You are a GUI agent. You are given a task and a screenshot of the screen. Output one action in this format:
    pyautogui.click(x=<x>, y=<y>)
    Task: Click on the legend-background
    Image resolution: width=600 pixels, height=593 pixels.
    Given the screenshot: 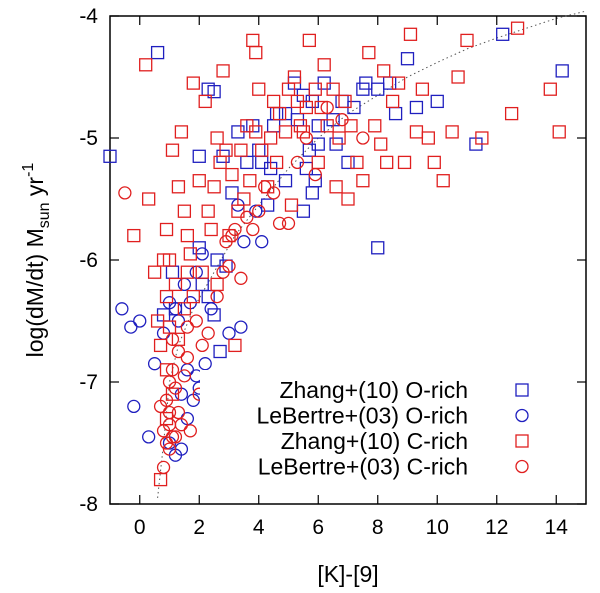 What is the action you would take?
    pyautogui.click(x=370, y=432)
    